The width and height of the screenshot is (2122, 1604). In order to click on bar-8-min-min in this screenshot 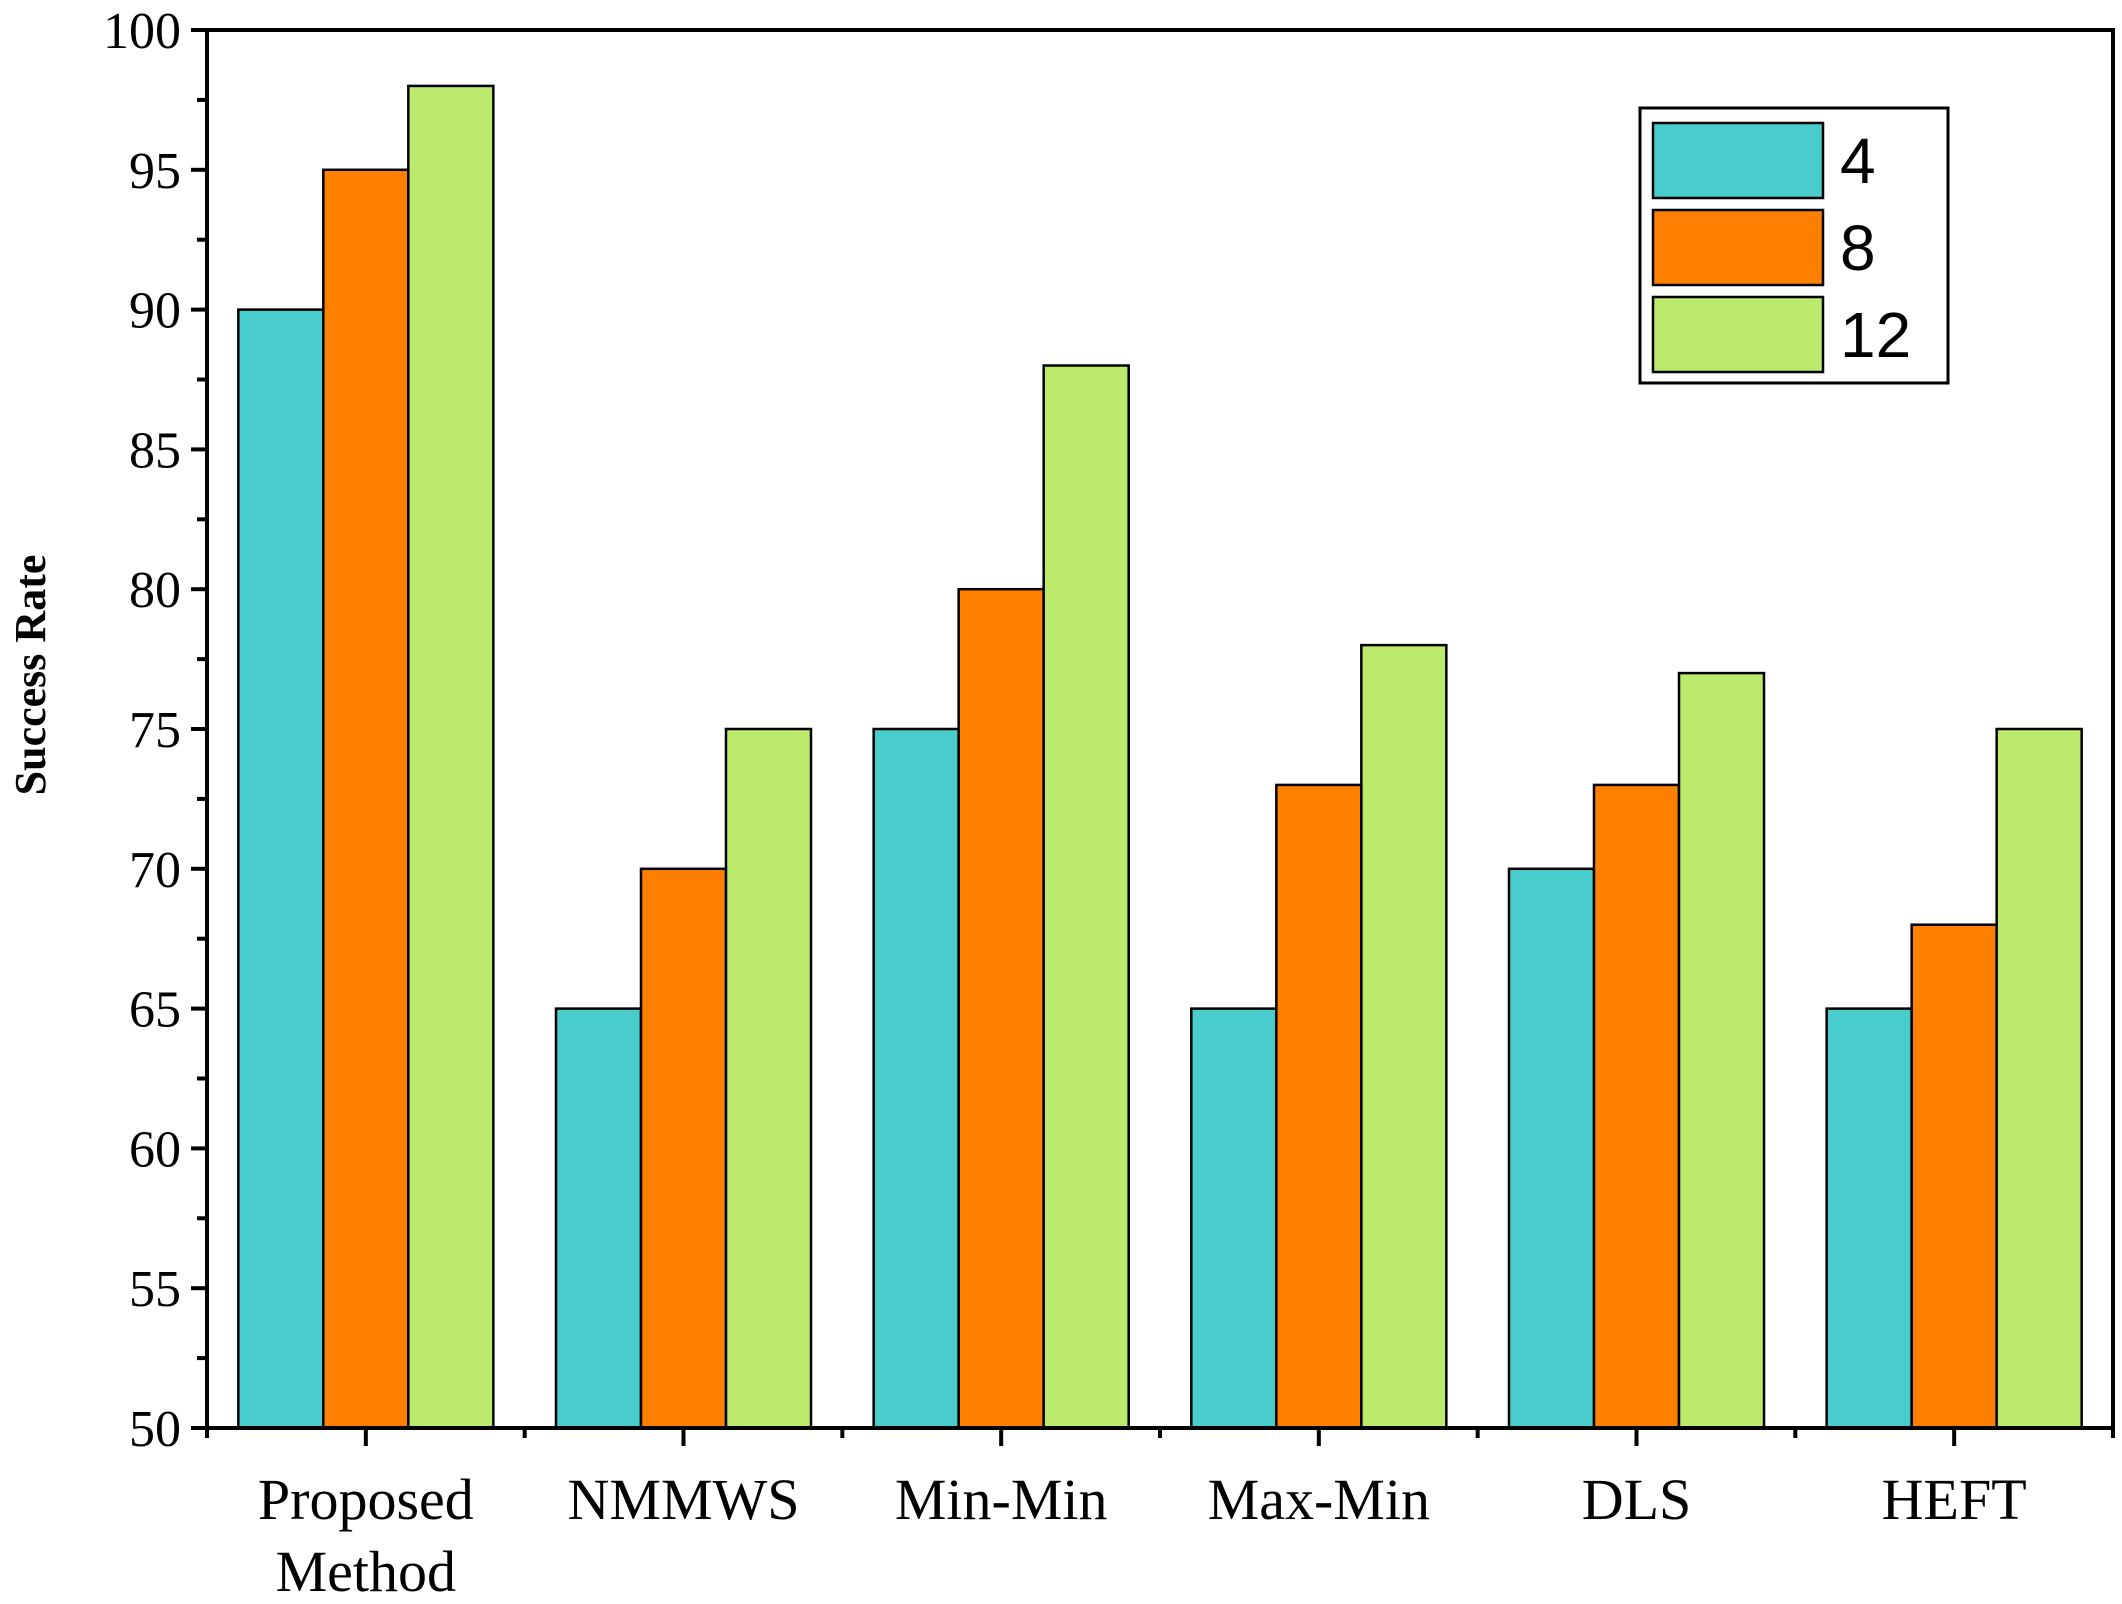, I will do `click(1001, 1008)`.